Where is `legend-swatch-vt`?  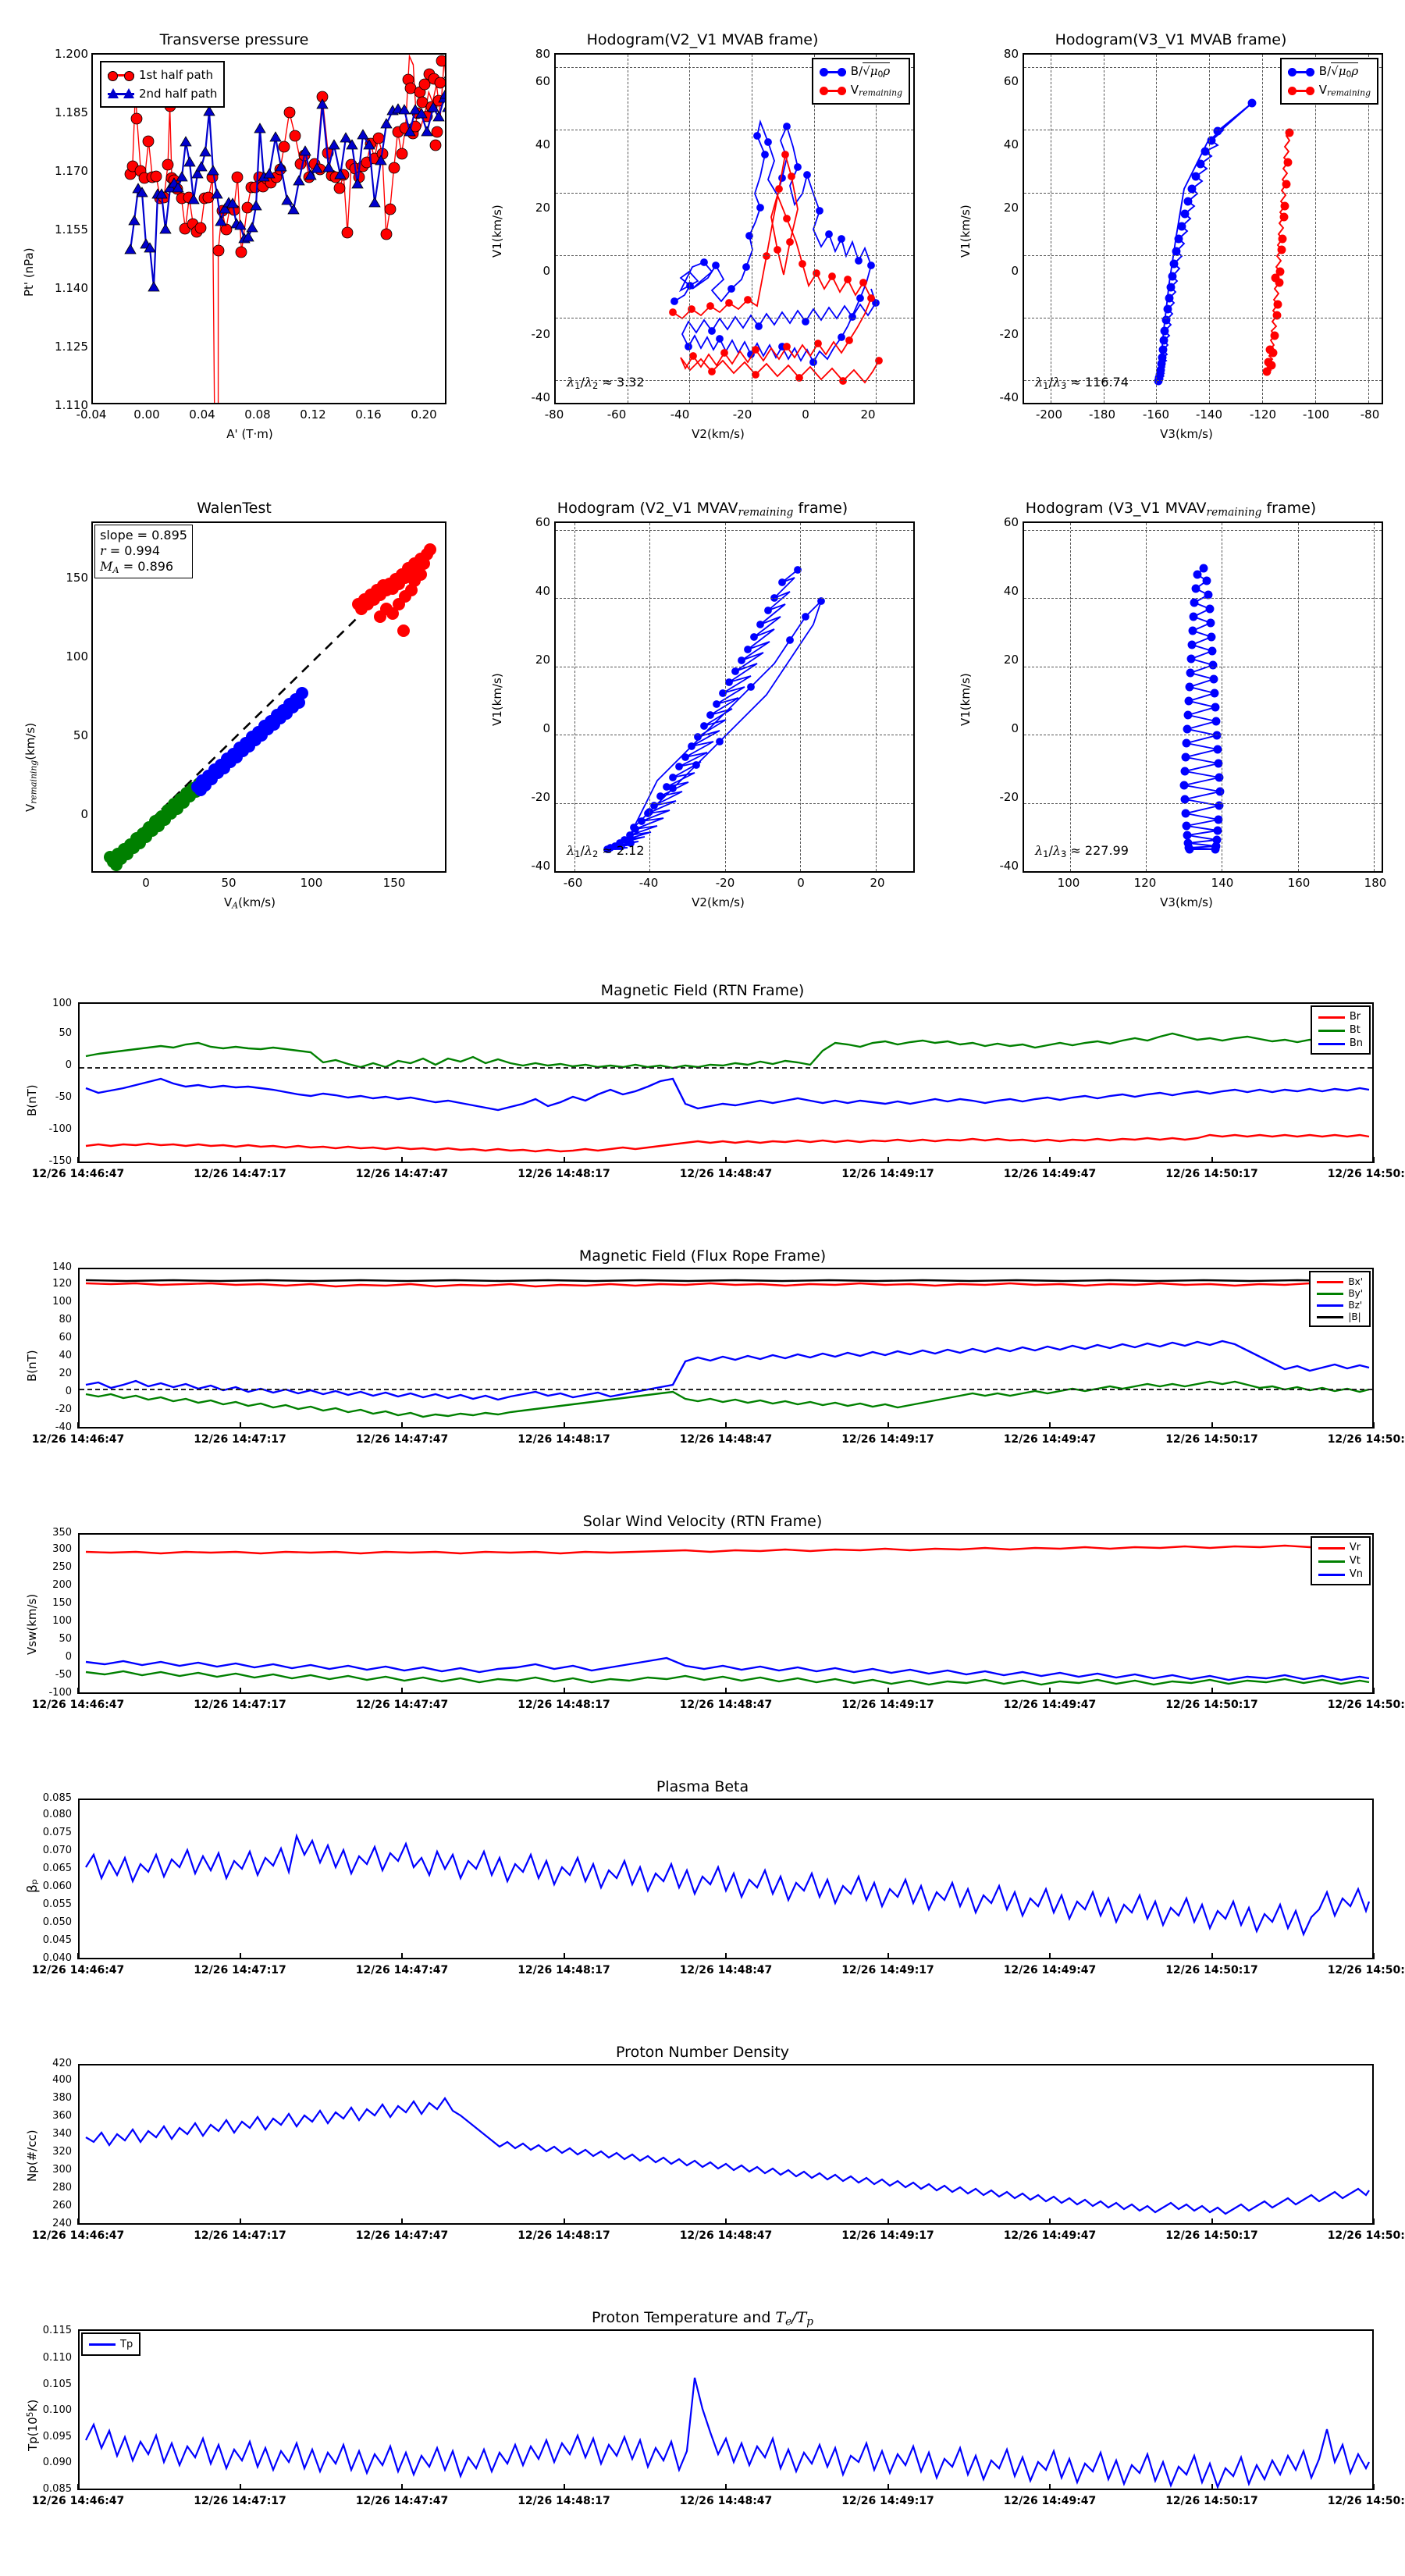 legend-swatch-vt is located at coordinates (1332, 1561).